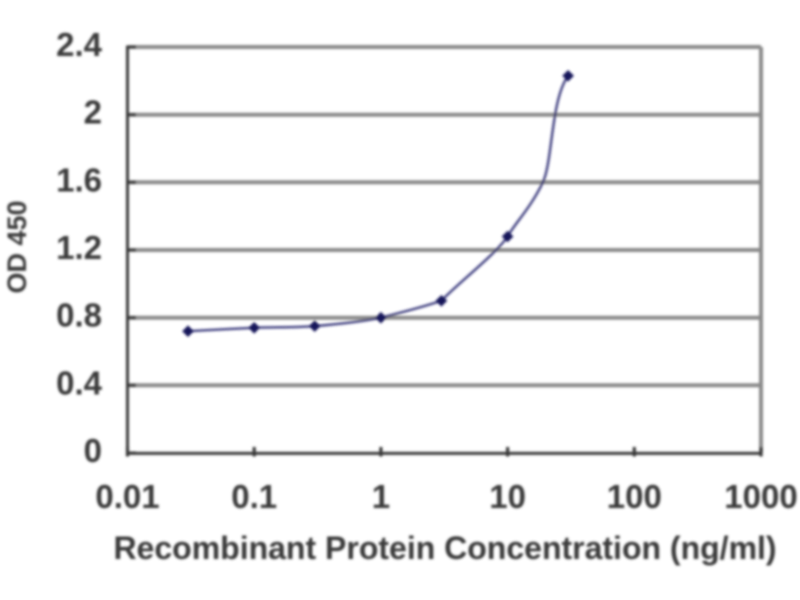 This screenshot has height=600, width=800. I want to click on svg-text: 2.4, so click(79, 44).